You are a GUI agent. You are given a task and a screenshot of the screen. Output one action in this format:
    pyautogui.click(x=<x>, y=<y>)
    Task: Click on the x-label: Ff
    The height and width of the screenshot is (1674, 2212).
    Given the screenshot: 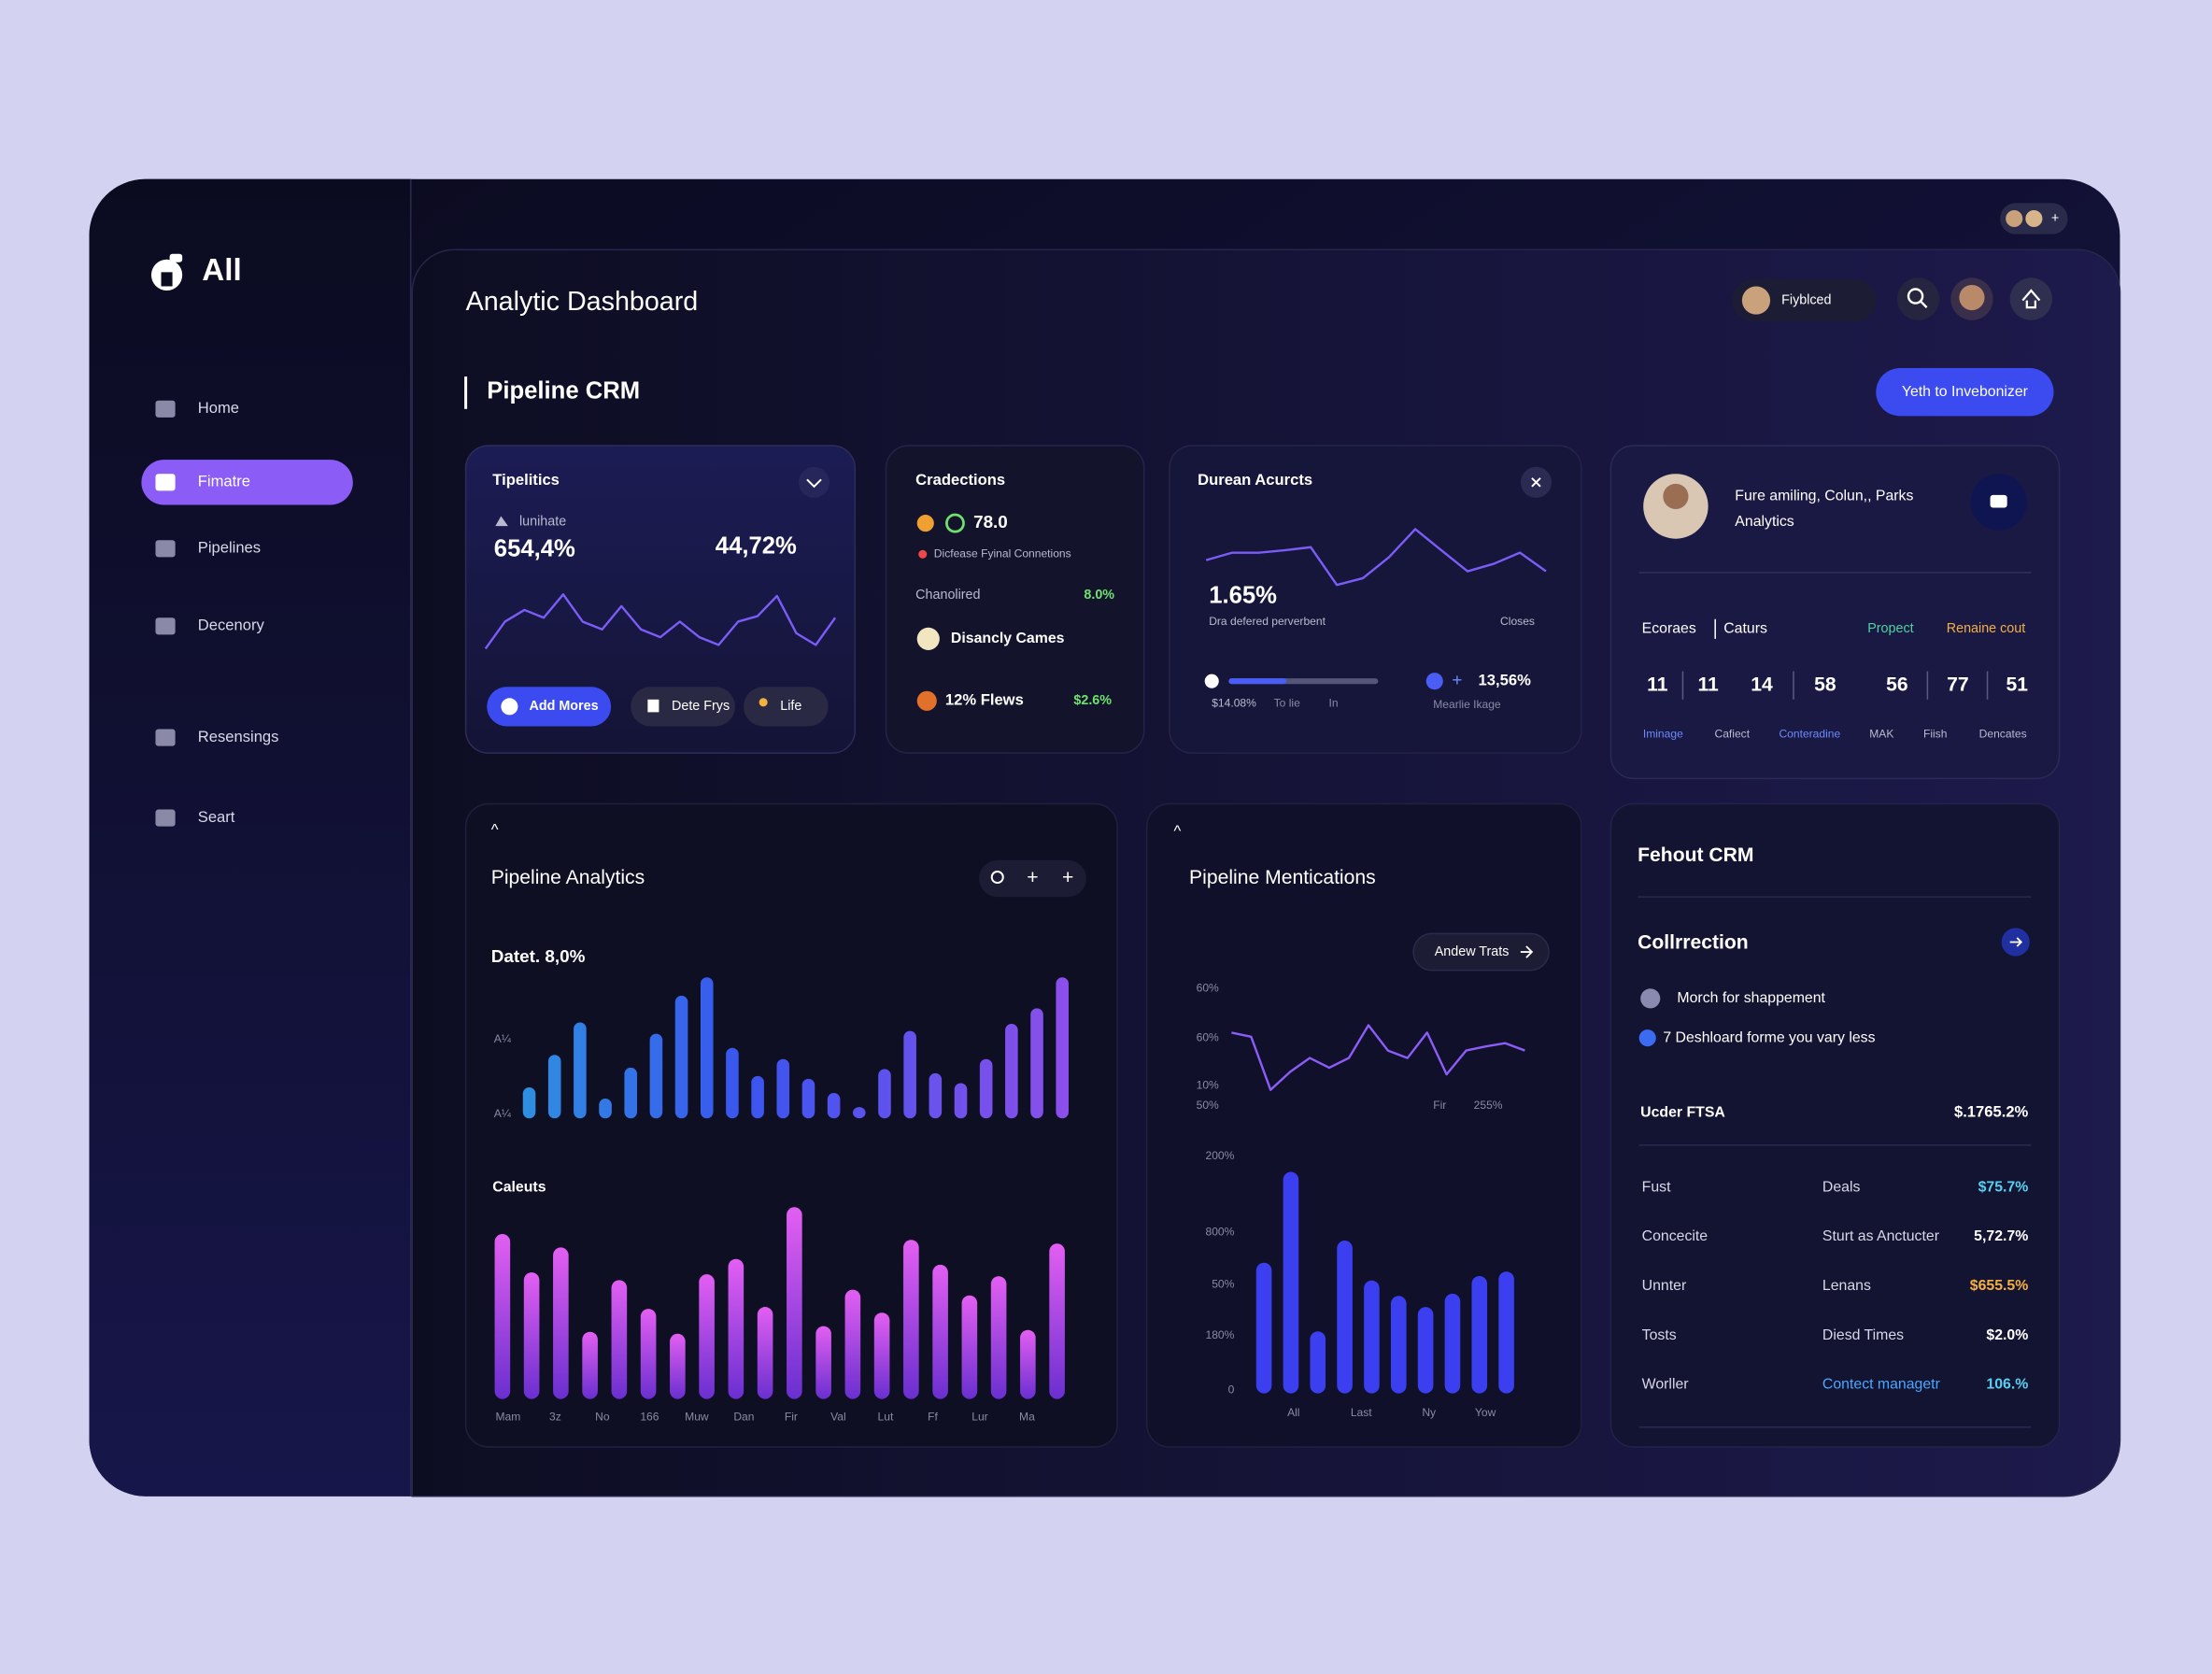 What is the action you would take?
    pyautogui.click(x=933, y=1416)
    